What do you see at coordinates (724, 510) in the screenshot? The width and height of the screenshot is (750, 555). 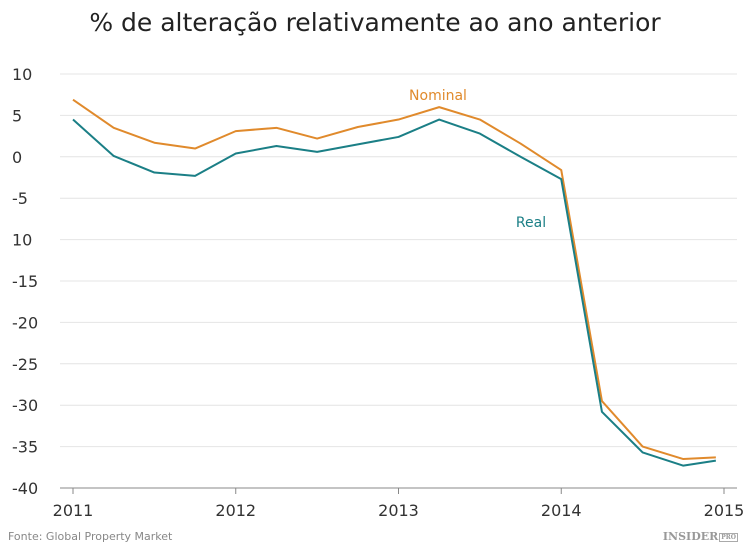 I see `x-tick-label: 2015` at bounding box center [724, 510].